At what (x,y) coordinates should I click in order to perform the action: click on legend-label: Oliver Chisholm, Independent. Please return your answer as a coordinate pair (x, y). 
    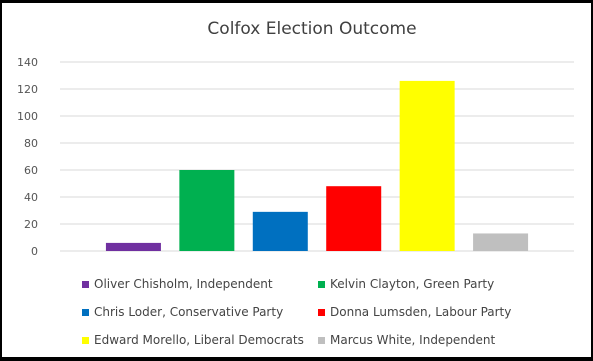
    Looking at the image, I should click on (183, 284).